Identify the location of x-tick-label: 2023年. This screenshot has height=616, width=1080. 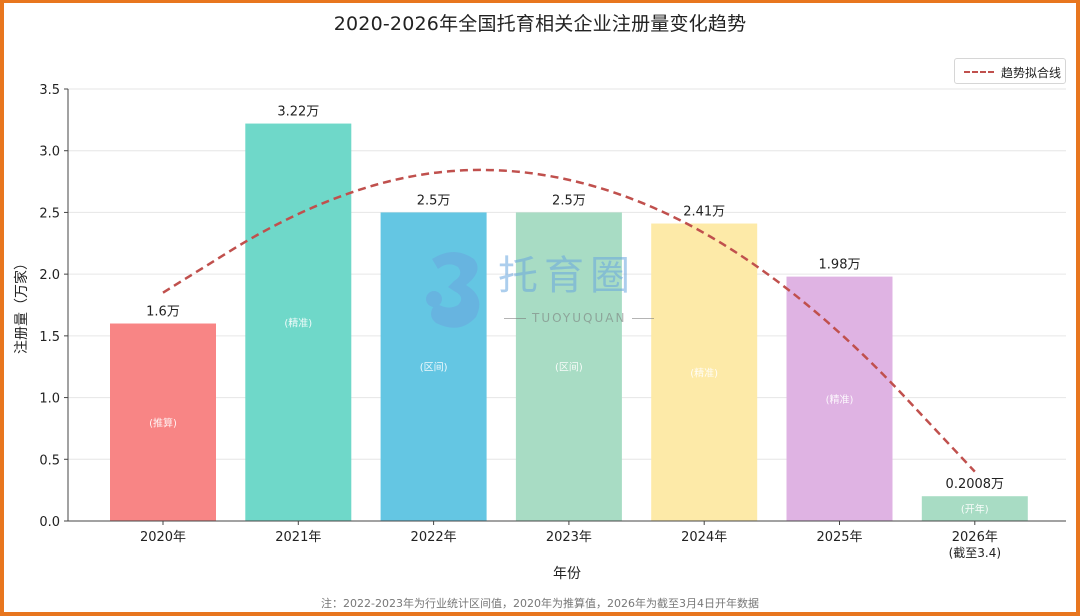
(569, 537).